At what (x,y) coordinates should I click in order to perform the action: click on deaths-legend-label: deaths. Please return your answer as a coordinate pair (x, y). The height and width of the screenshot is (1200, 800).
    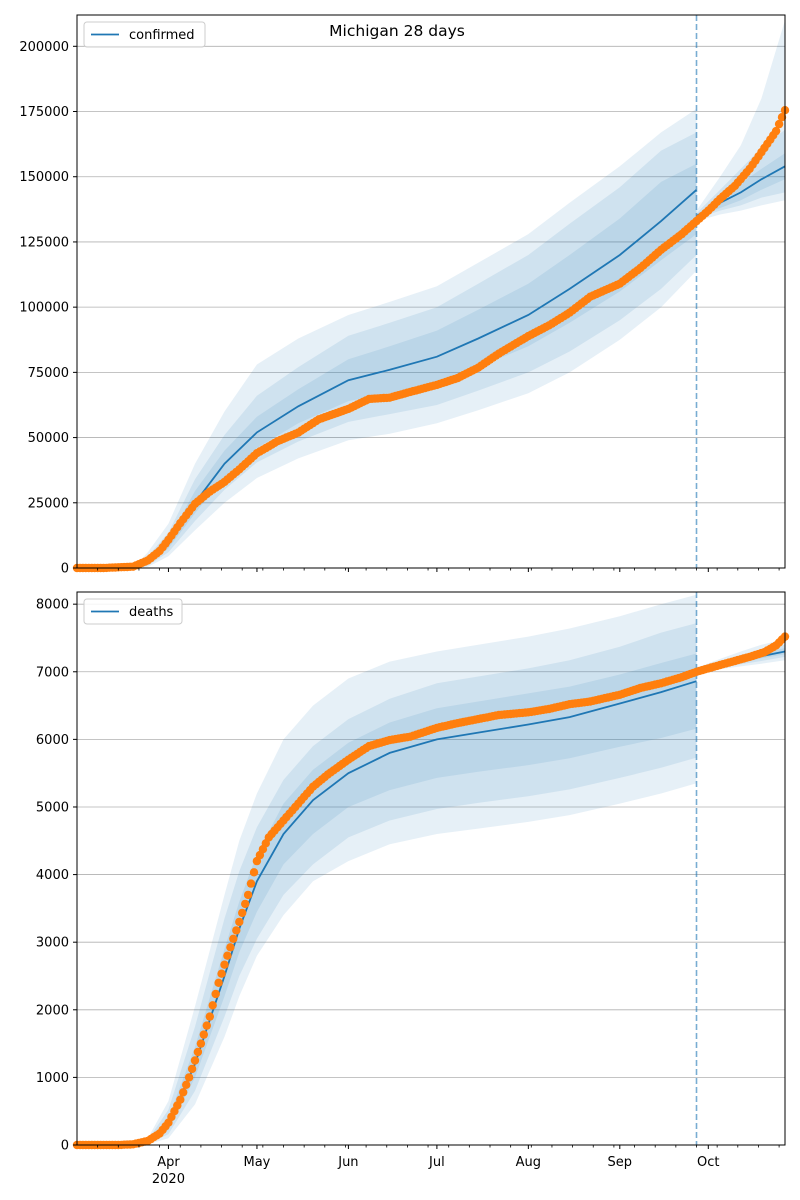
    Looking at the image, I should click on (151, 612).